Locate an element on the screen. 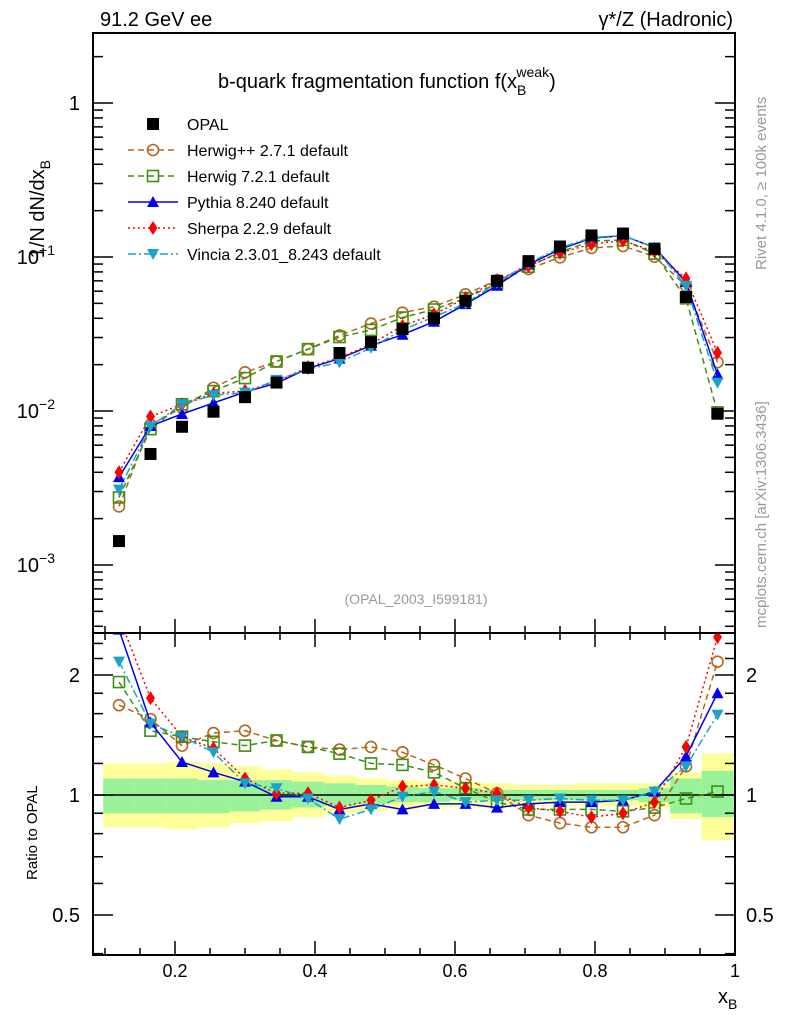 The height and width of the screenshot is (1024, 786). legend-label: OPAL is located at coordinates (208, 125).